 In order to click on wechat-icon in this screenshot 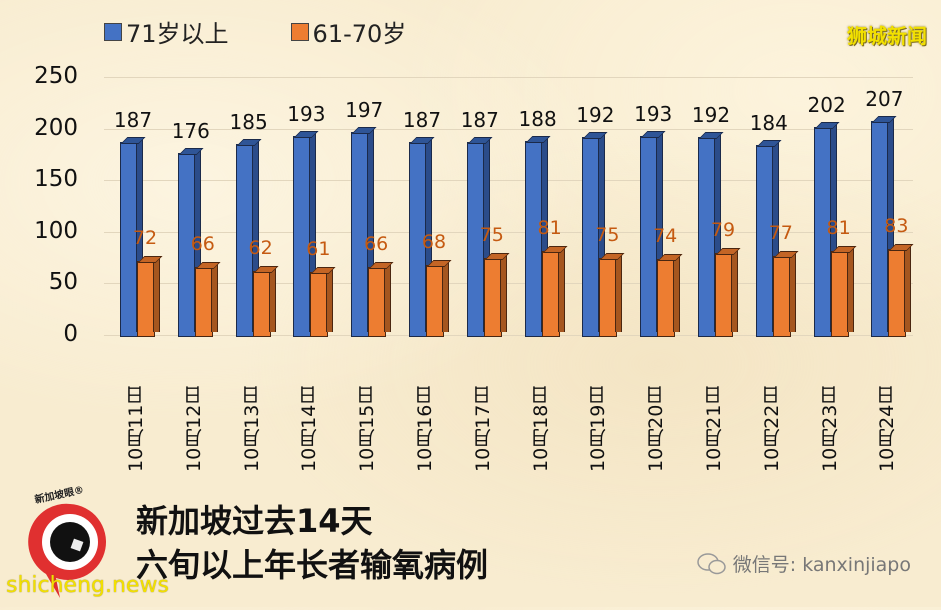, I will do `click(711, 563)`.